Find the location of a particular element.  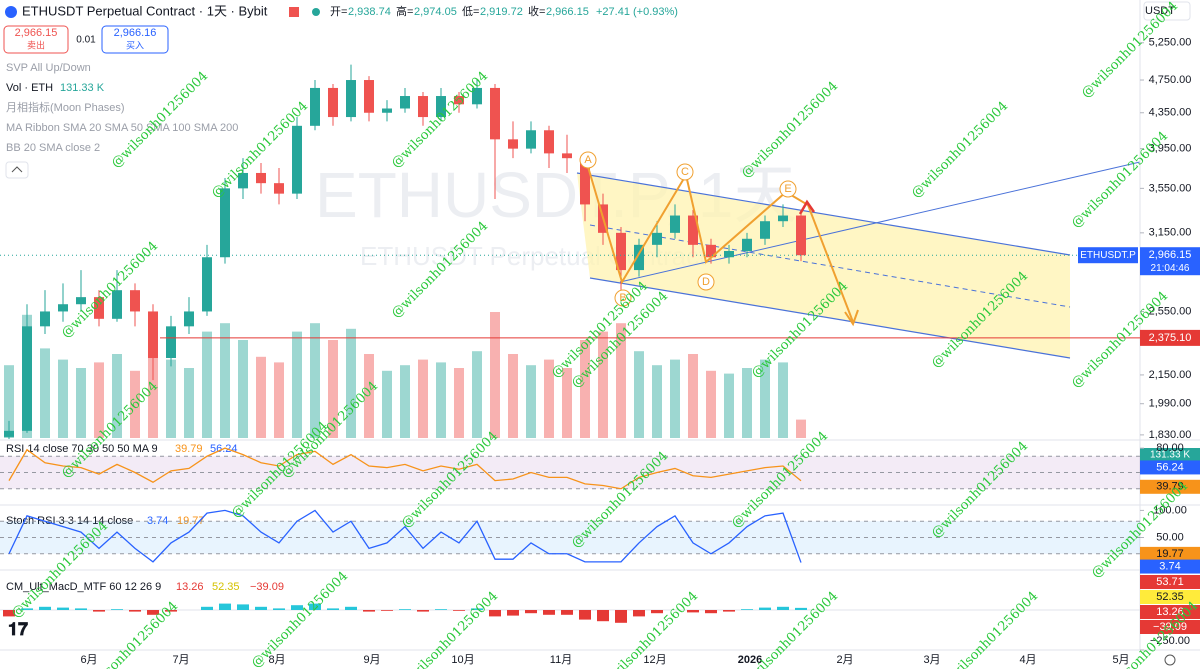

buy-price: 2,966.16 is located at coordinates (135, 33).